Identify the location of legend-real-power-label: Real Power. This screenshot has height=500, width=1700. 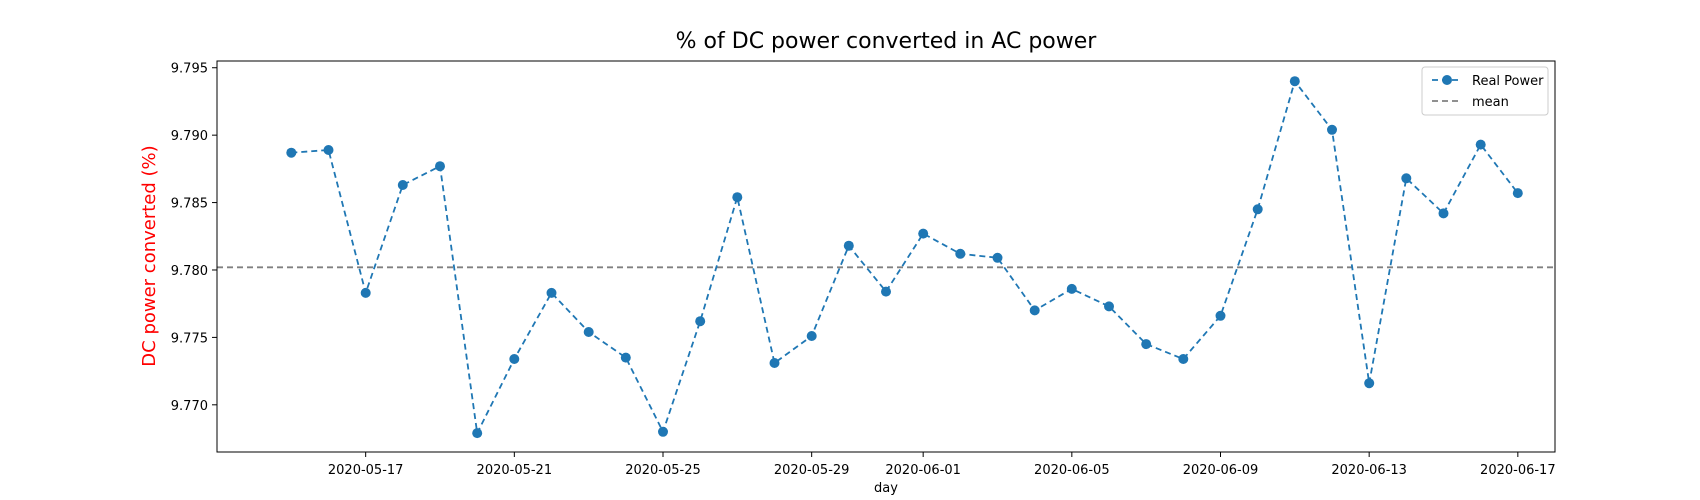
(1508, 81).